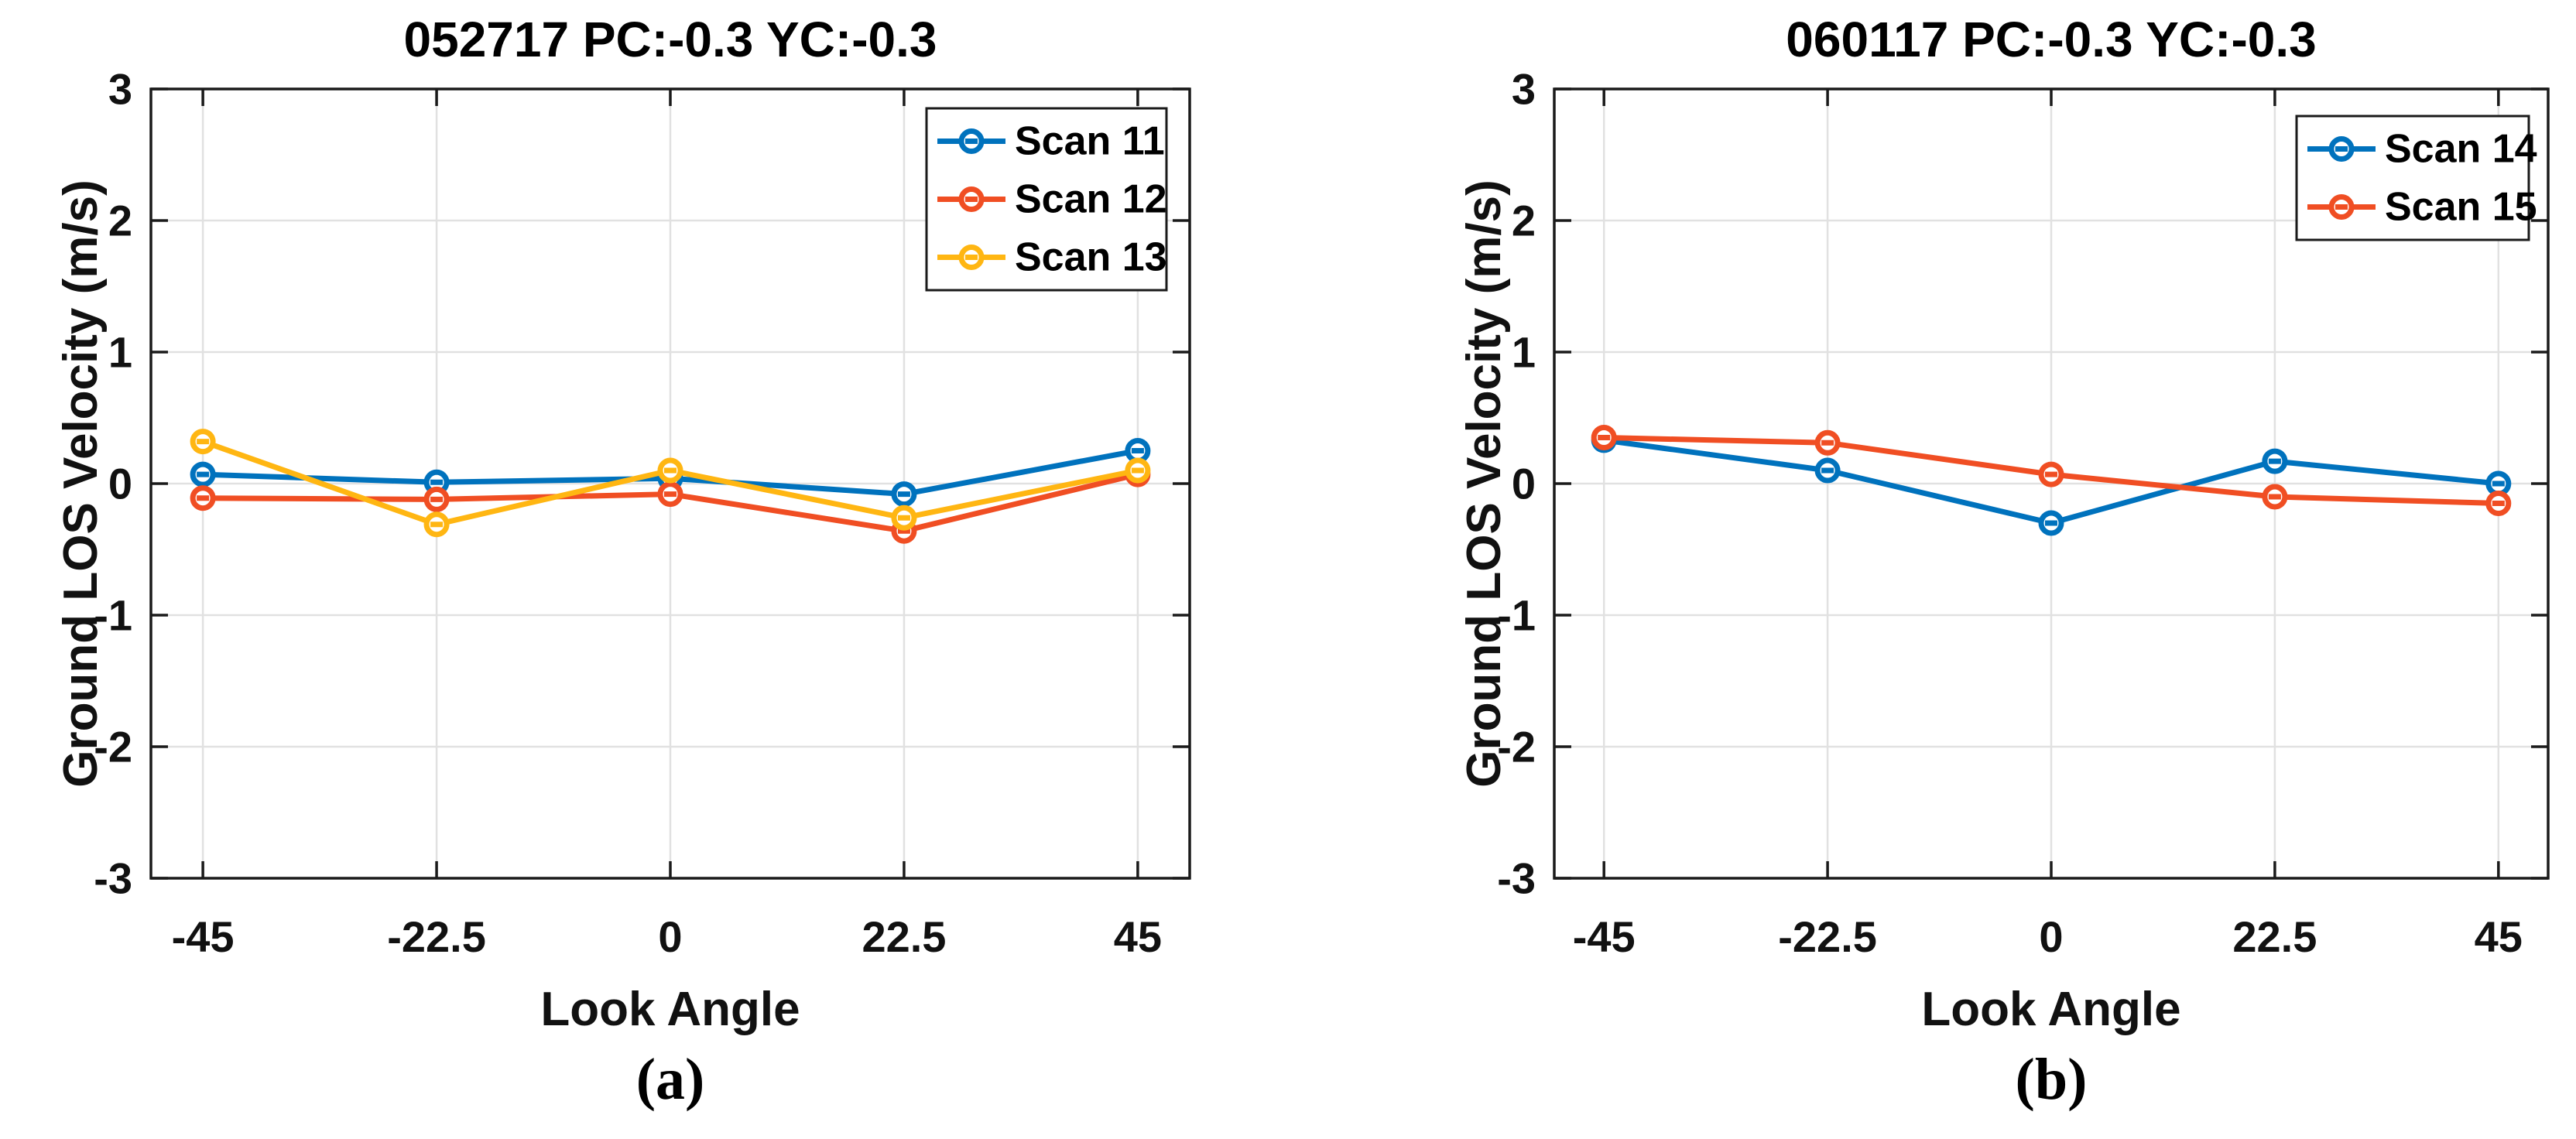  Describe the element at coordinates (1090, 141) in the screenshot. I see `legend-label: Scan 11` at that location.